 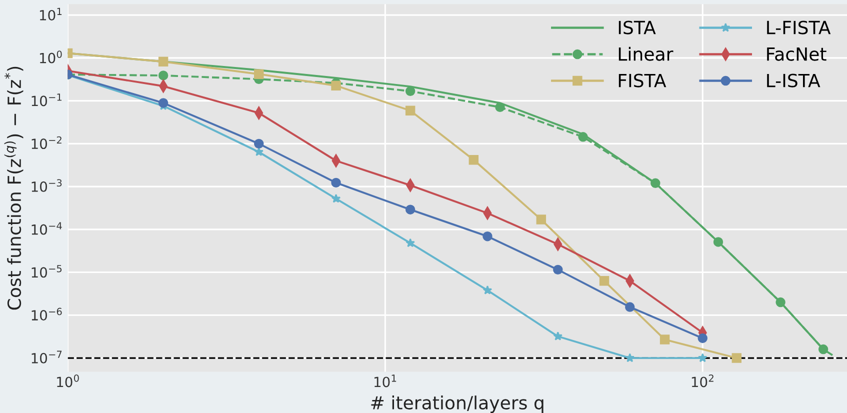 I want to click on y-tick-label: 10$^{0}$, so click(x=51, y=57).